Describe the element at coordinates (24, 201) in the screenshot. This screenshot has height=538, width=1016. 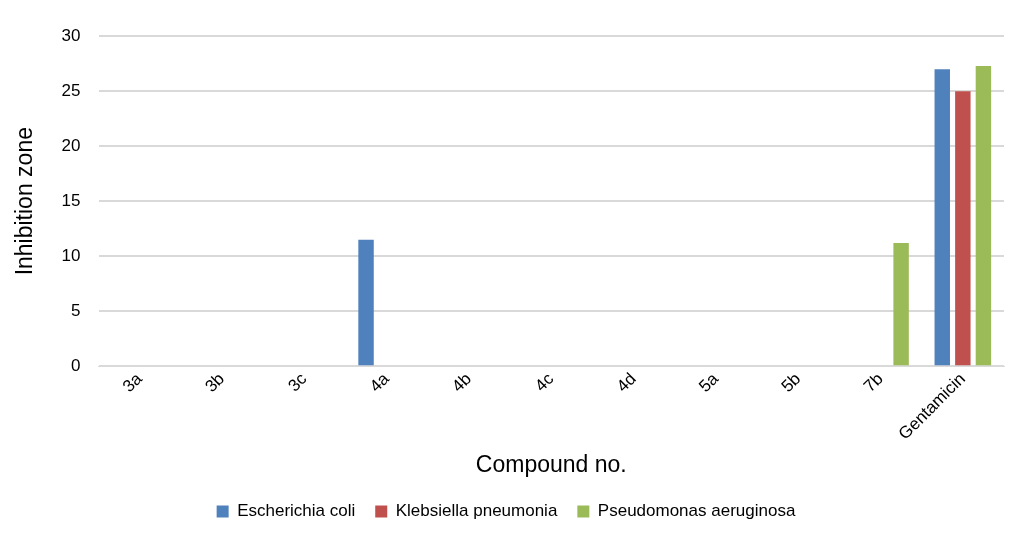
I see `y-axis-title: Inhibition zone` at that location.